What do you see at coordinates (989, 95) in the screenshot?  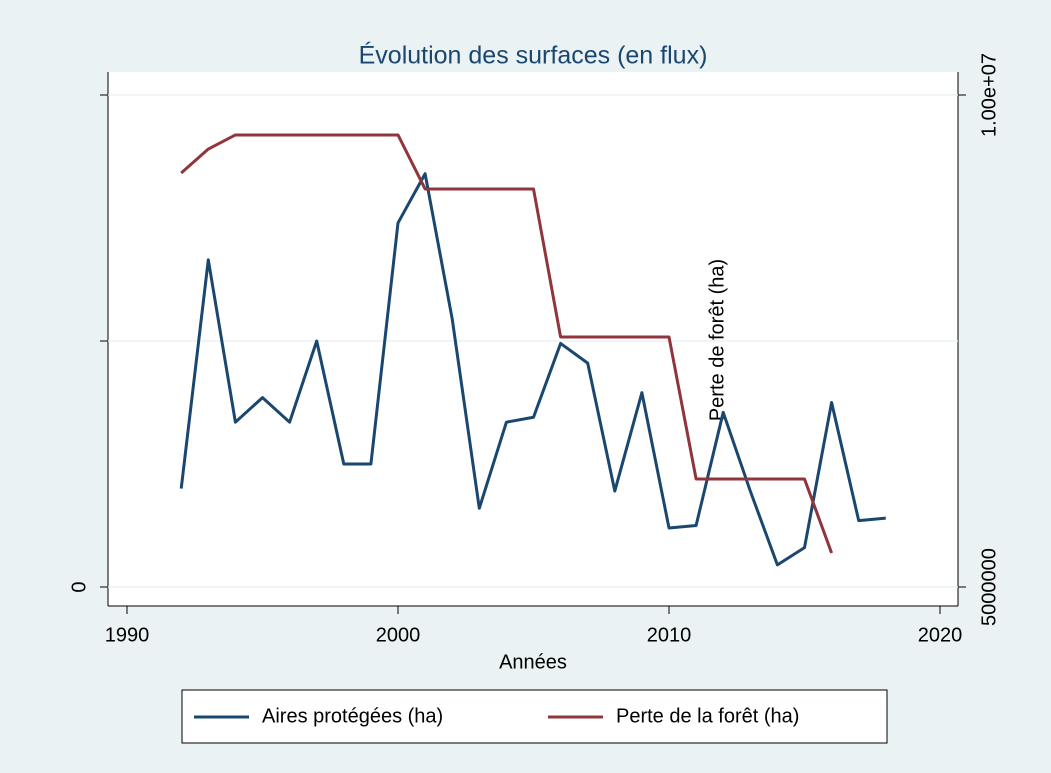 I see `y2-tick-label: 1.00e+07` at bounding box center [989, 95].